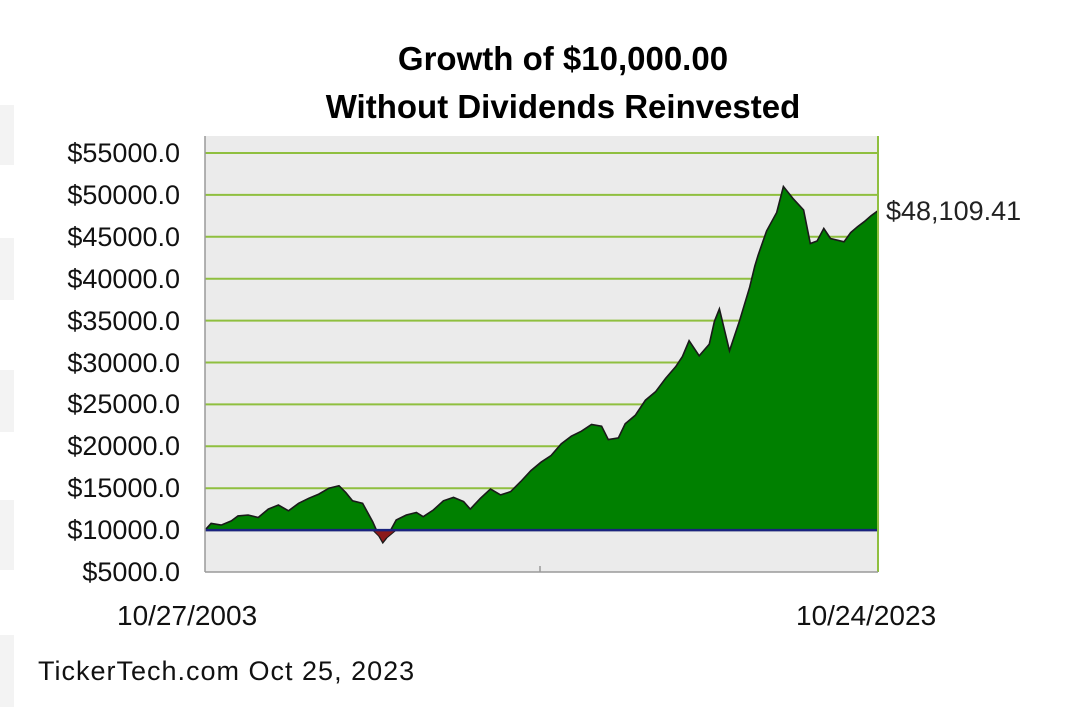 Image resolution: width=1088 pixels, height=707 pixels. Describe the element at coordinates (123, 153) in the screenshot. I see `y-tick-label: $55000.0` at that location.